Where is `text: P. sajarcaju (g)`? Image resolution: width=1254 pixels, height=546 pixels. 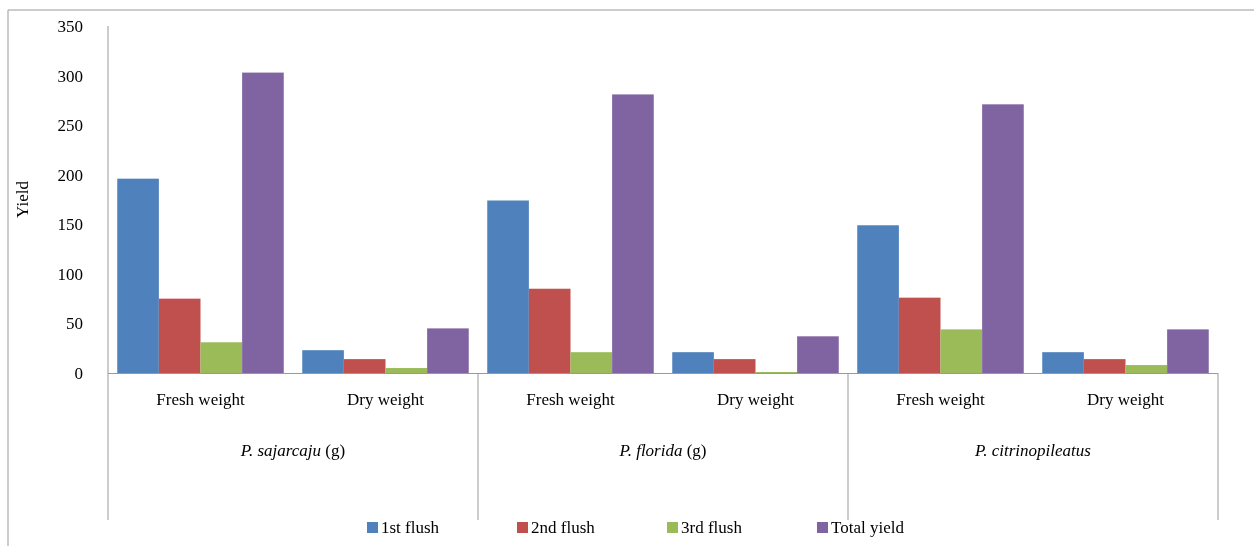
text: P. sajarcaju (g) is located at coordinates (292, 450).